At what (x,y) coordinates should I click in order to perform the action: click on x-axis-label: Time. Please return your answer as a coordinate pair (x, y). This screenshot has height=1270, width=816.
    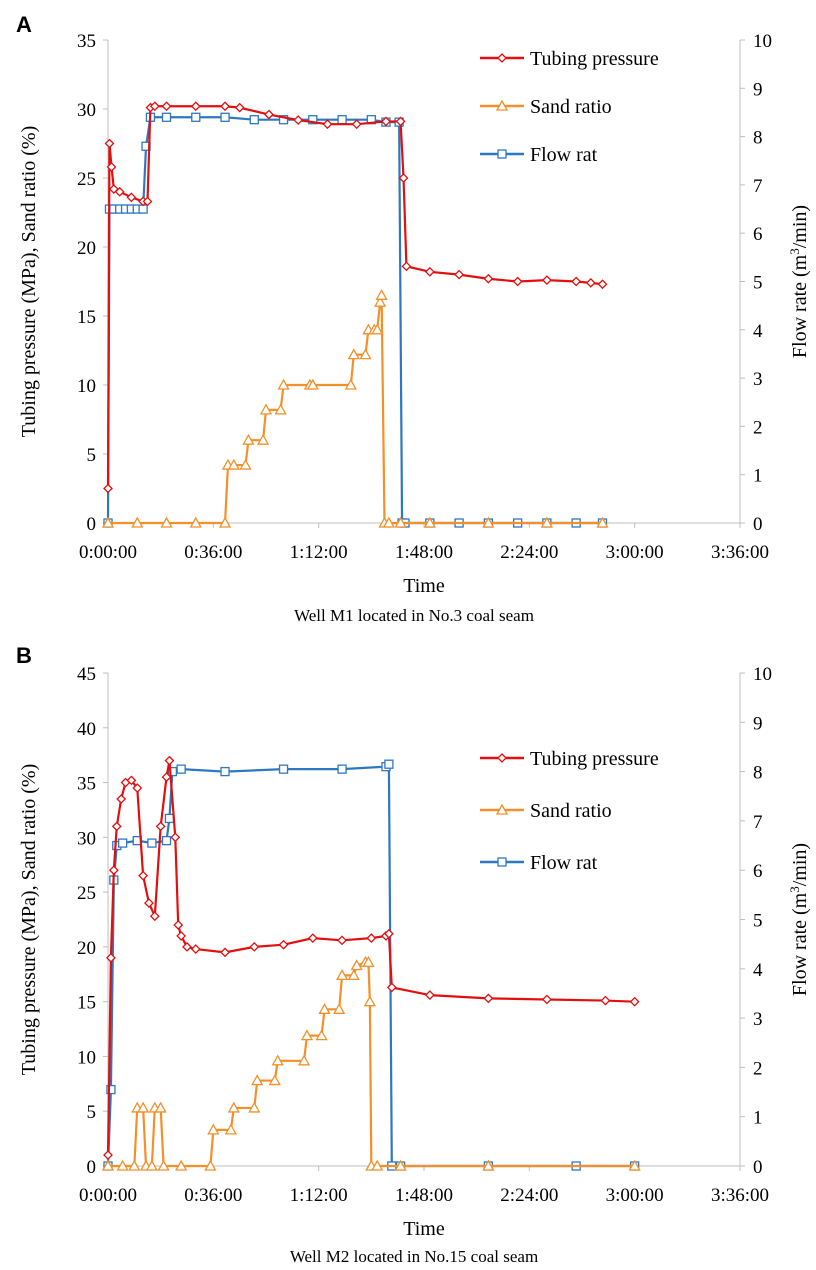
    Looking at the image, I should click on (424, 586).